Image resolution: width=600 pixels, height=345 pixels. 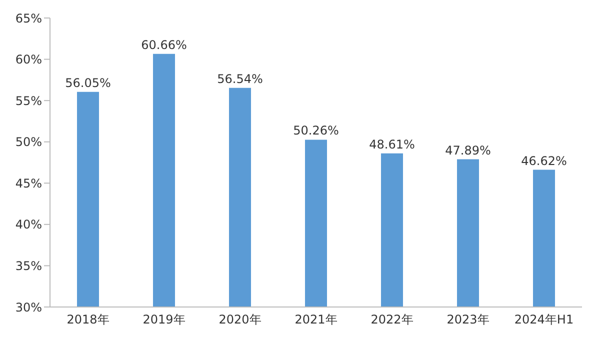 What do you see at coordinates (164, 319) in the screenshot?
I see `x-tick-label: 2019年` at bounding box center [164, 319].